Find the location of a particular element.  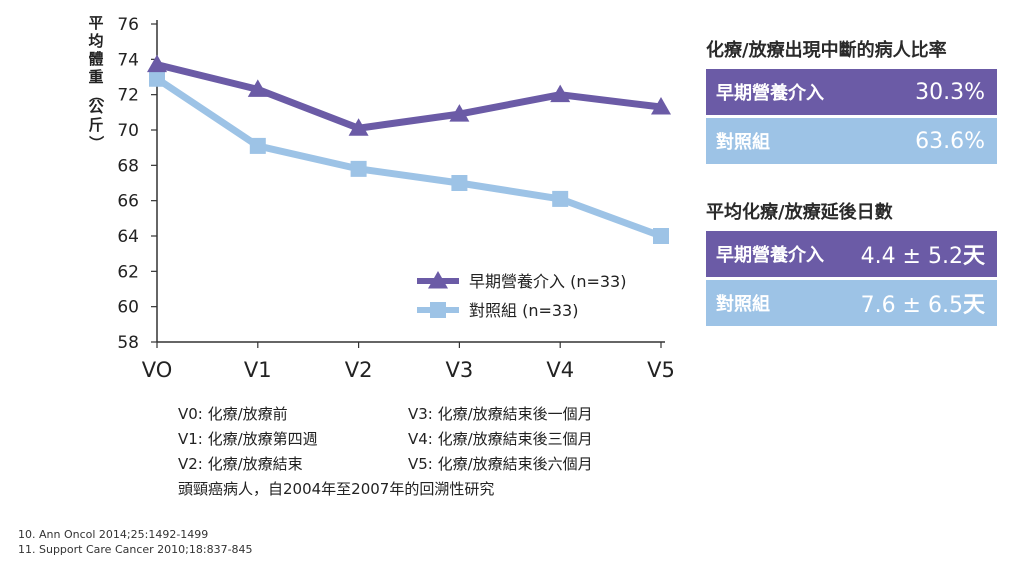

reference-item: 10. Ann Oncol 2014;25:1492-1499 is located at coordinates (113, 534).